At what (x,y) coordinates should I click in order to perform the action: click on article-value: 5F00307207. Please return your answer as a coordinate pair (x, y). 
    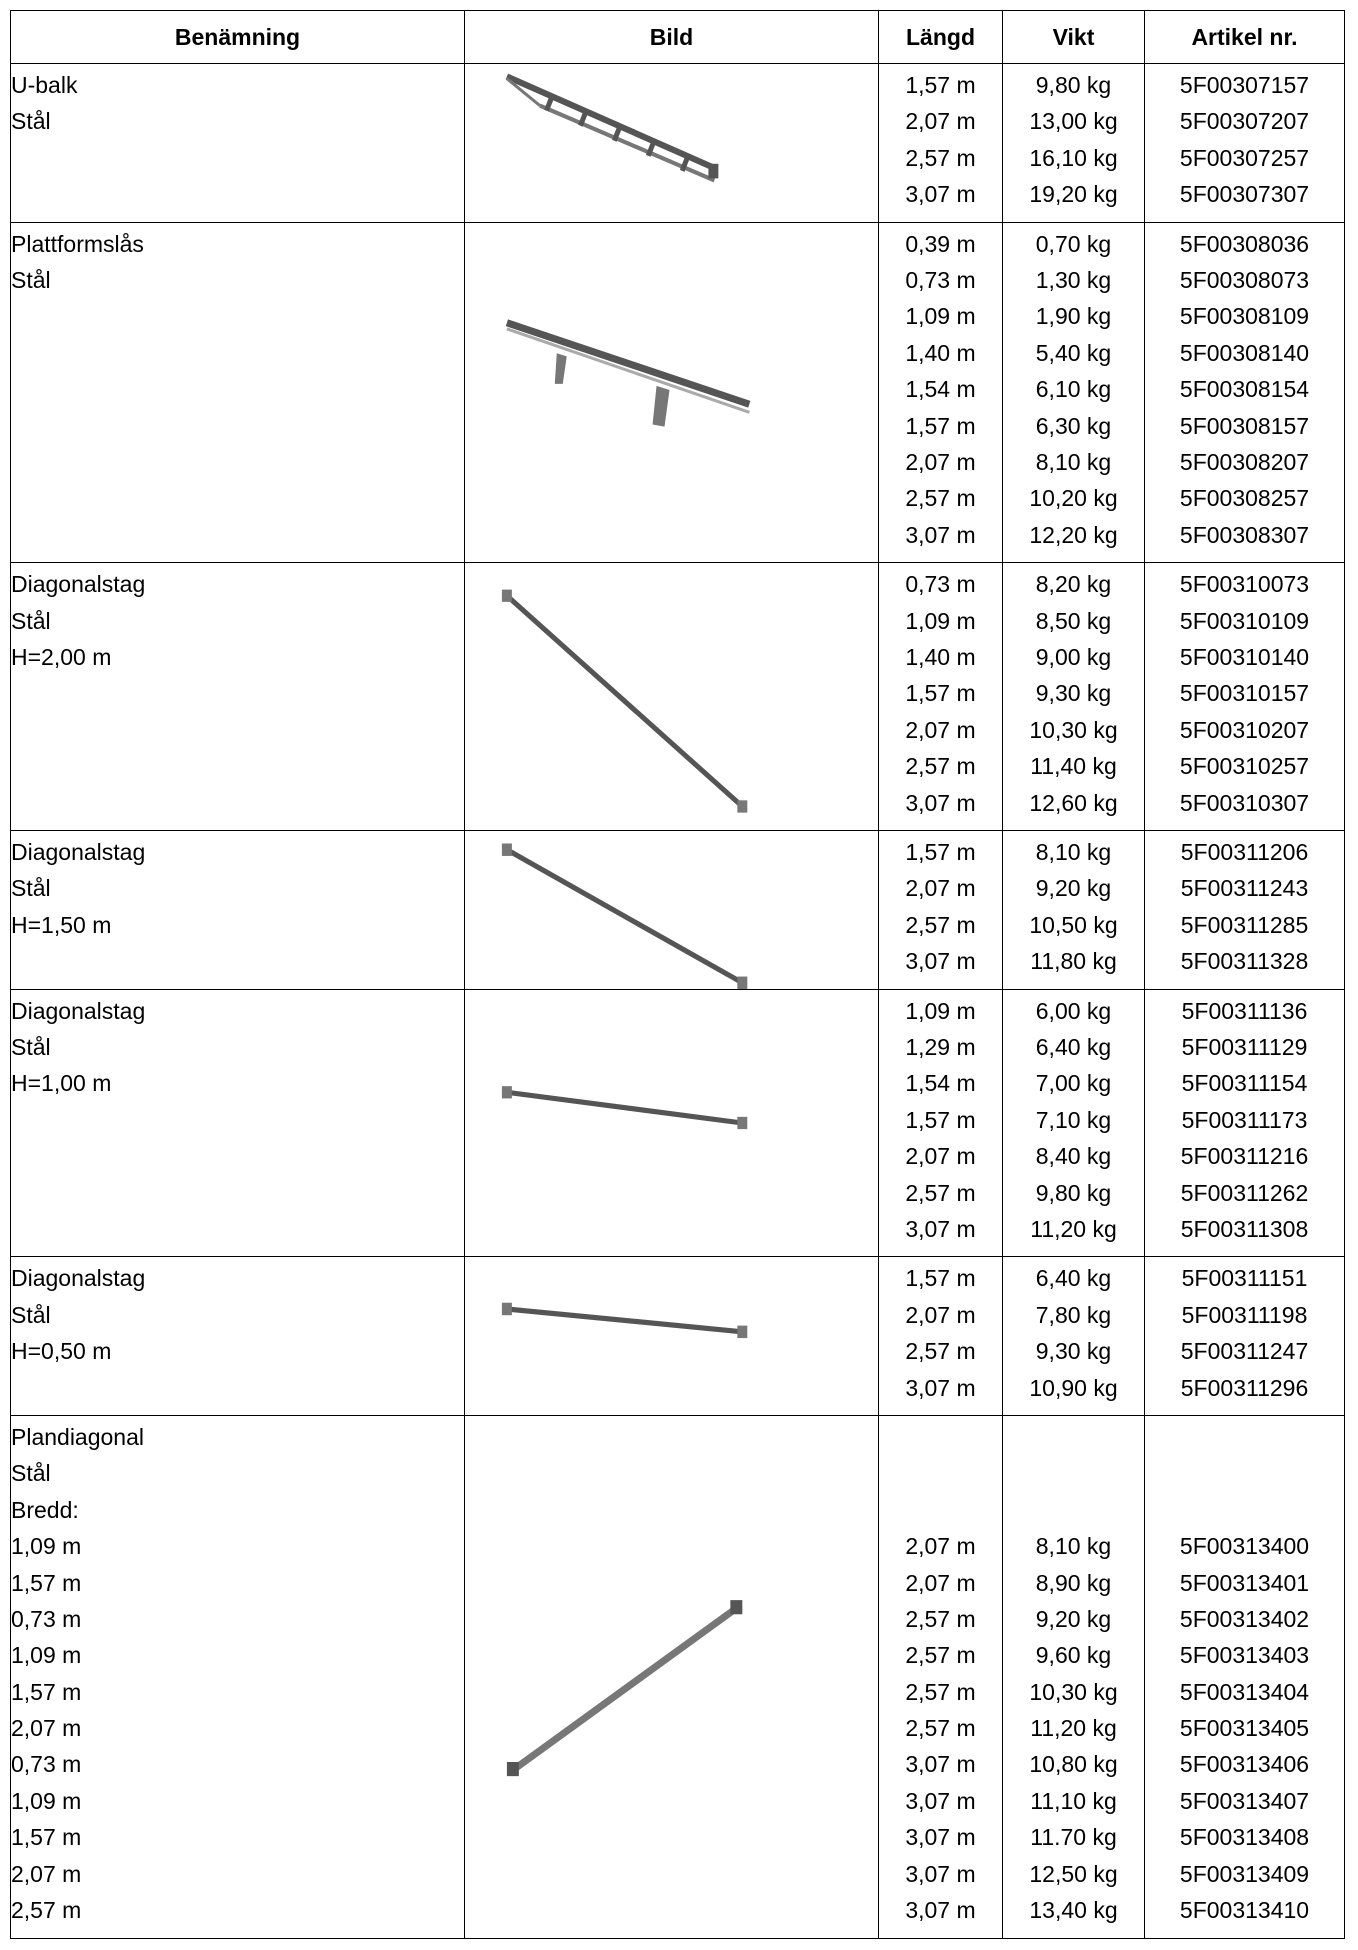
    Looking at the image, I should click on (1244, 121).